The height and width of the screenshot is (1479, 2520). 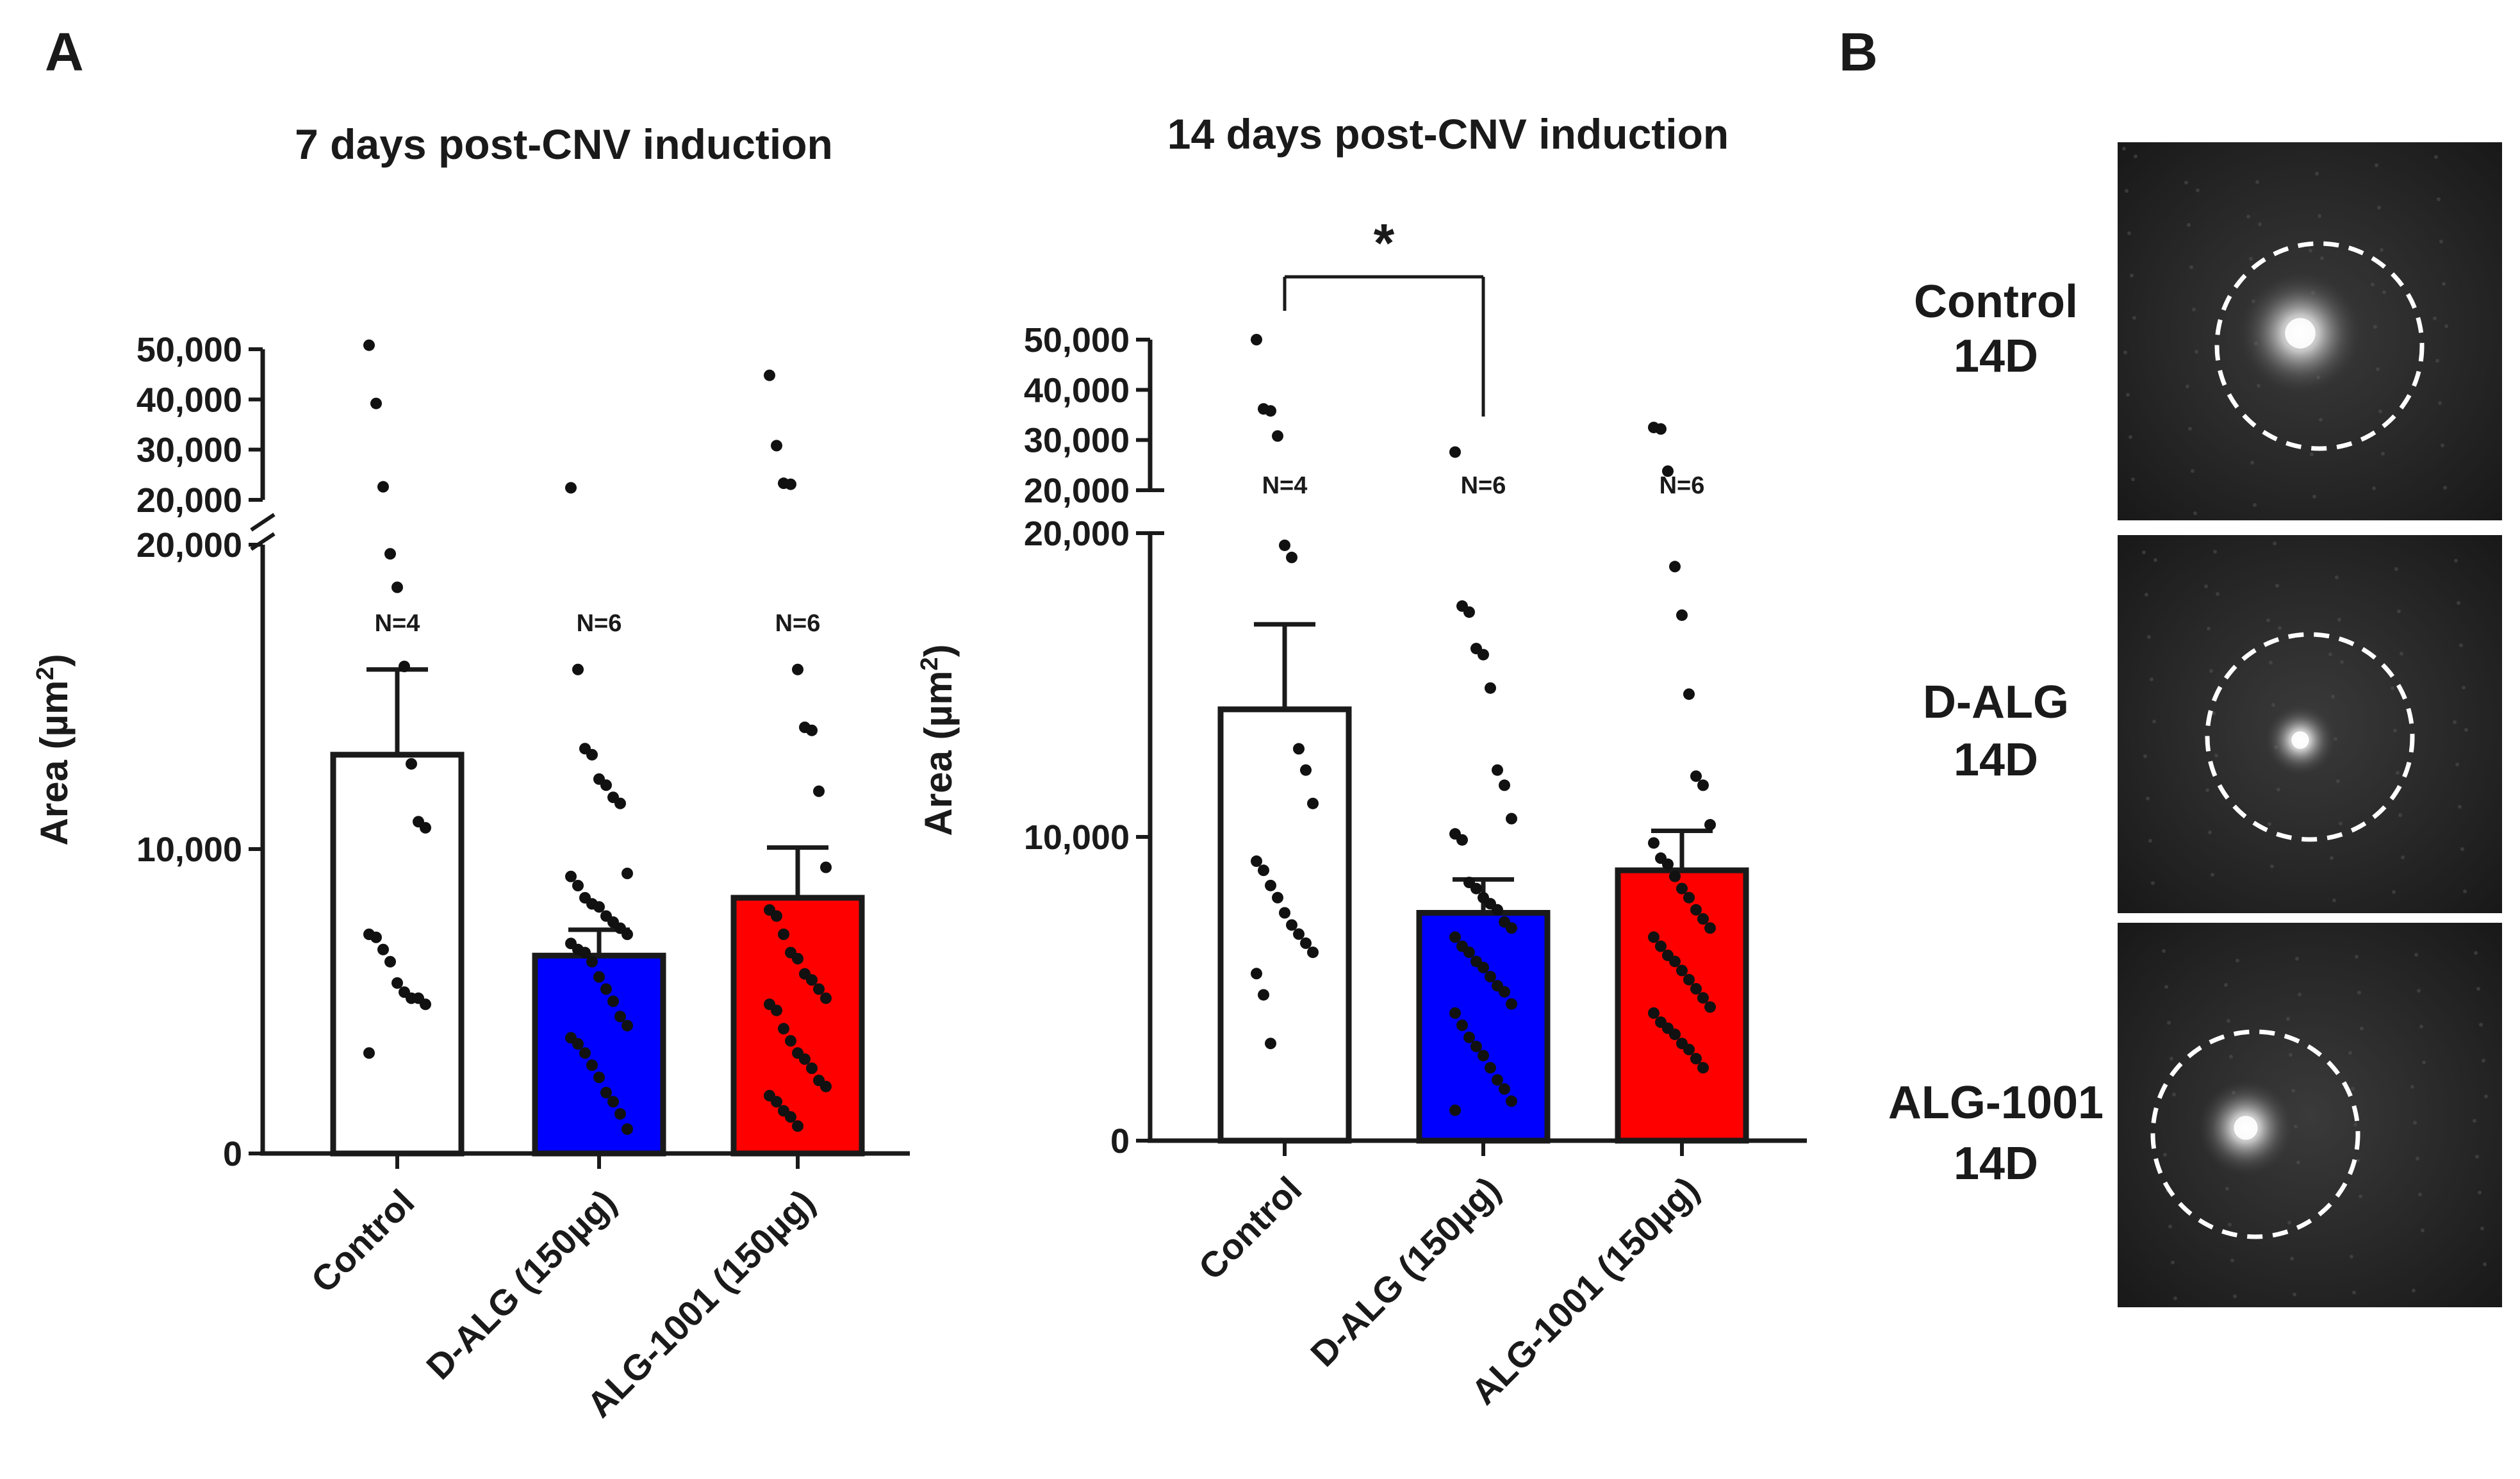 I want to click on cnv-lesion-core, so click(x=2301, y=333).